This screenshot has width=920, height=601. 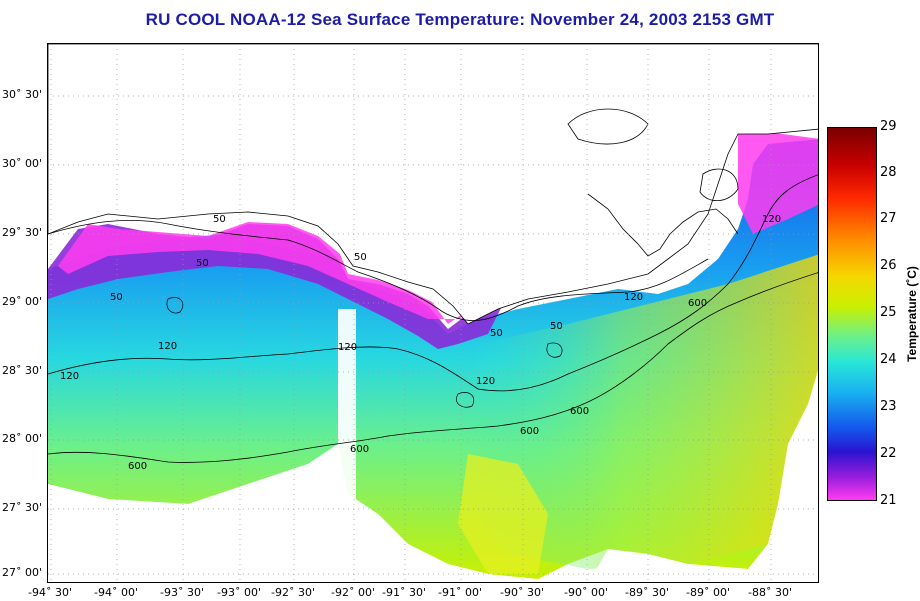 I want to click on sst-warm-plume, so click(x=503, y=514).